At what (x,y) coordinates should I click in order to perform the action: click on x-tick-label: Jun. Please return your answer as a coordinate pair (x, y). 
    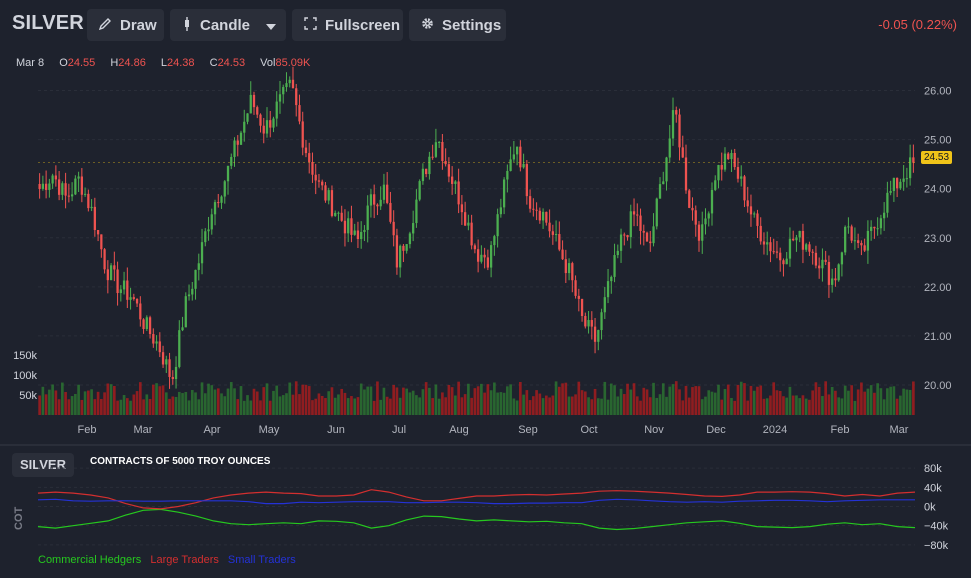
    Looking at the image, I should click on (336, 430).